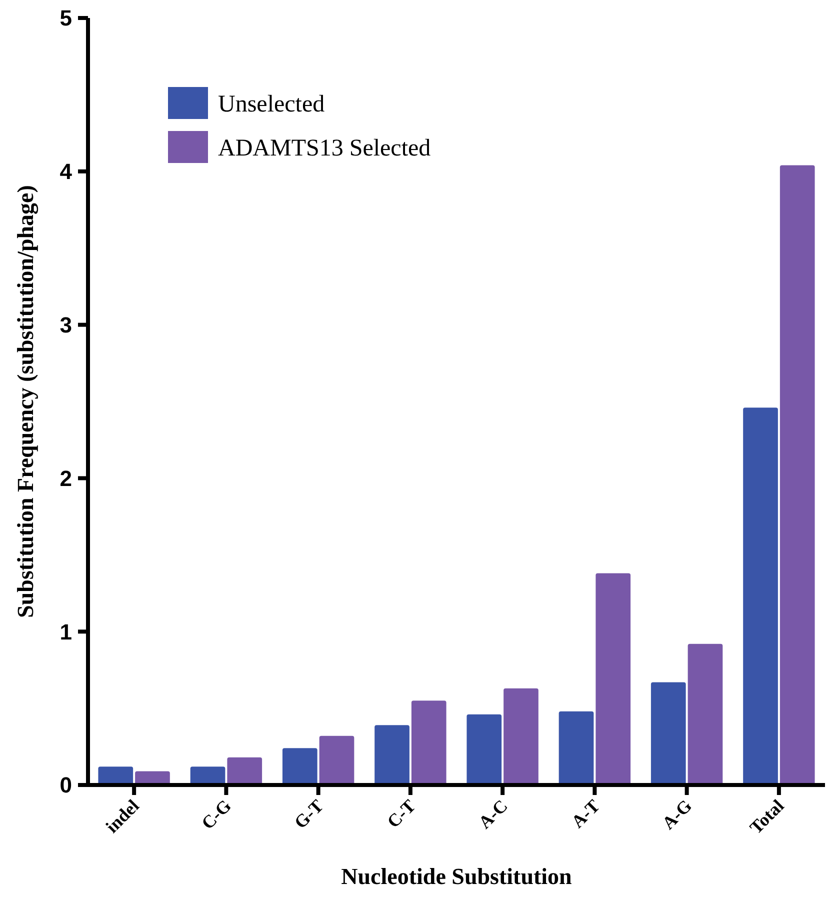  Describe the element at coordinates (66, 18) in the screenshot. I see `y-tick-label: 5` at that location.